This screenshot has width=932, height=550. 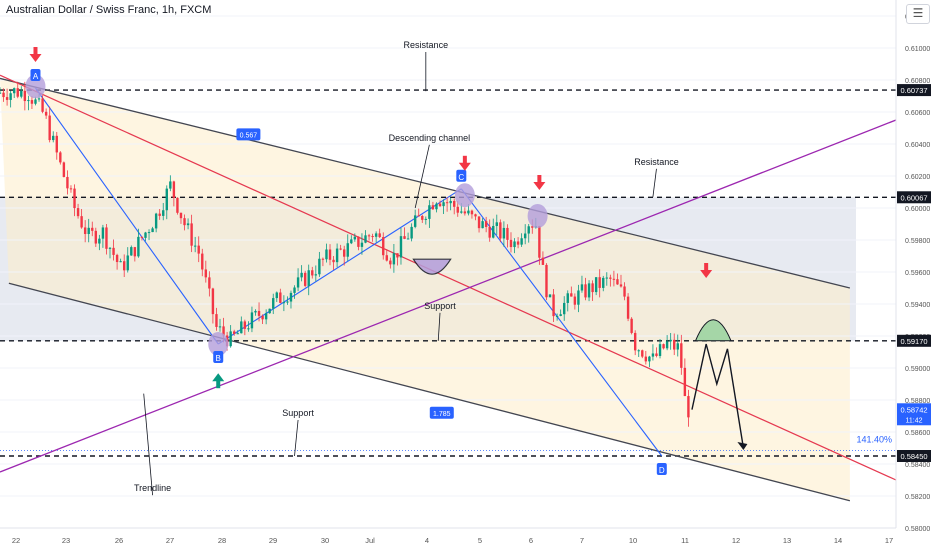 I want to click on point-label-text: D, so click(x=662, y=470).